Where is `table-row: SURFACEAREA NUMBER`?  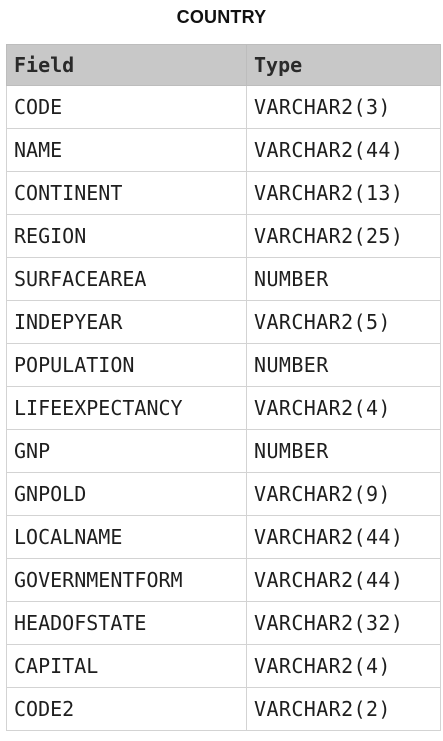 table-row: SURFACEAREA NUMBER is located at coordinates (223, 279).